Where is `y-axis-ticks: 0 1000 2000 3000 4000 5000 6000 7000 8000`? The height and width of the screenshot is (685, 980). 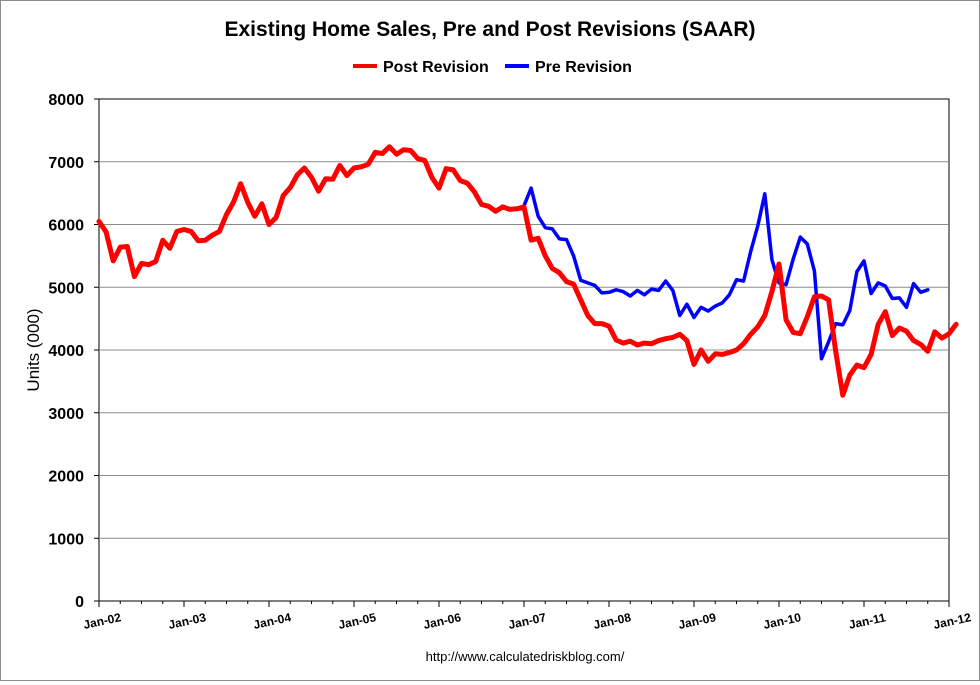 y-axis-ticks: 0 1000 2000 3000 4000 5000 6000 7000 8000 is located at coordinates (73, 351).